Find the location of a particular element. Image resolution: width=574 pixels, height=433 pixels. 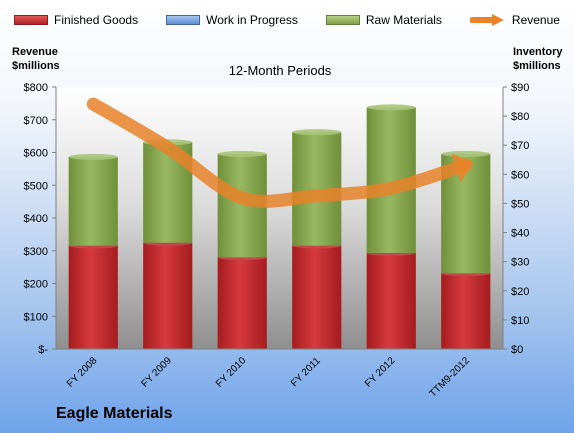

right-axis-tick-label: $10 is located at coordinates (520, 321).